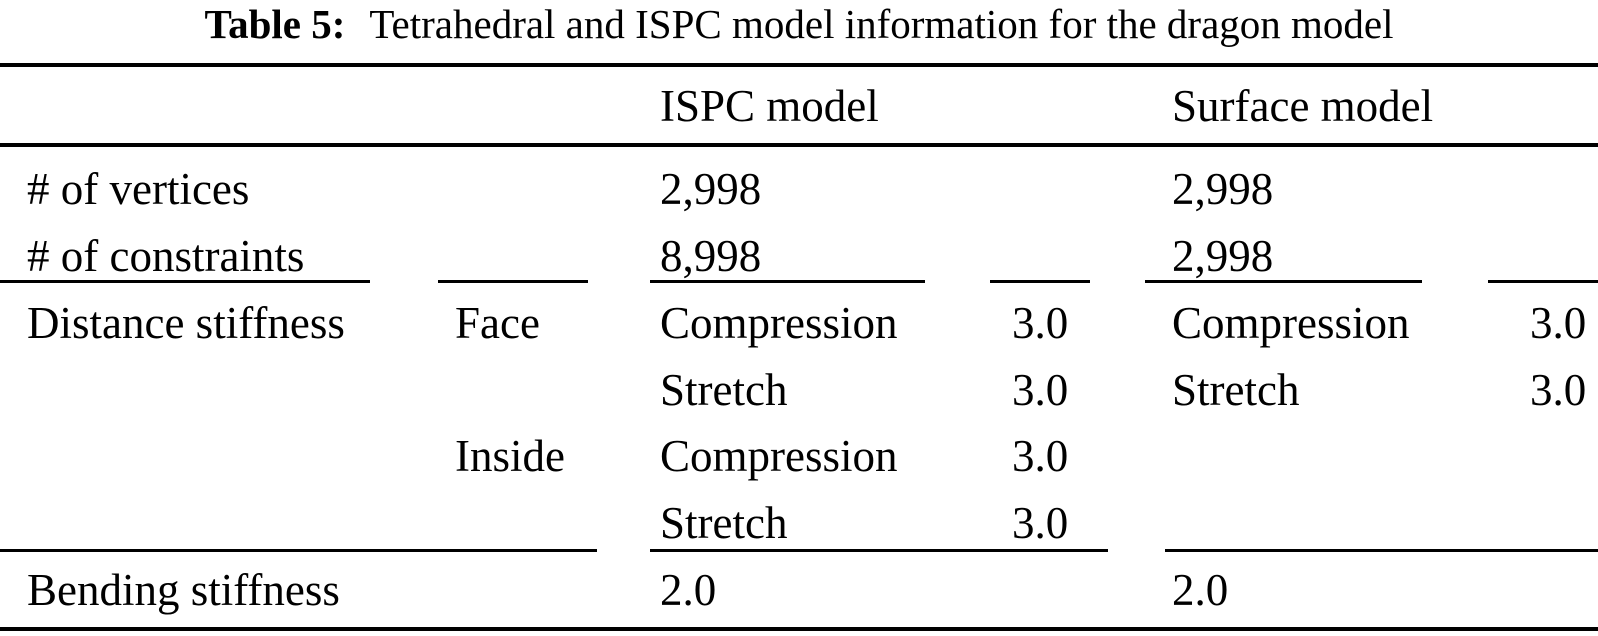 This screenshot has width=1598, height=636. Describe the element at coordinates (166, 256) in the screenshot. I see `constraints-row-label: # of constraints` at that location.